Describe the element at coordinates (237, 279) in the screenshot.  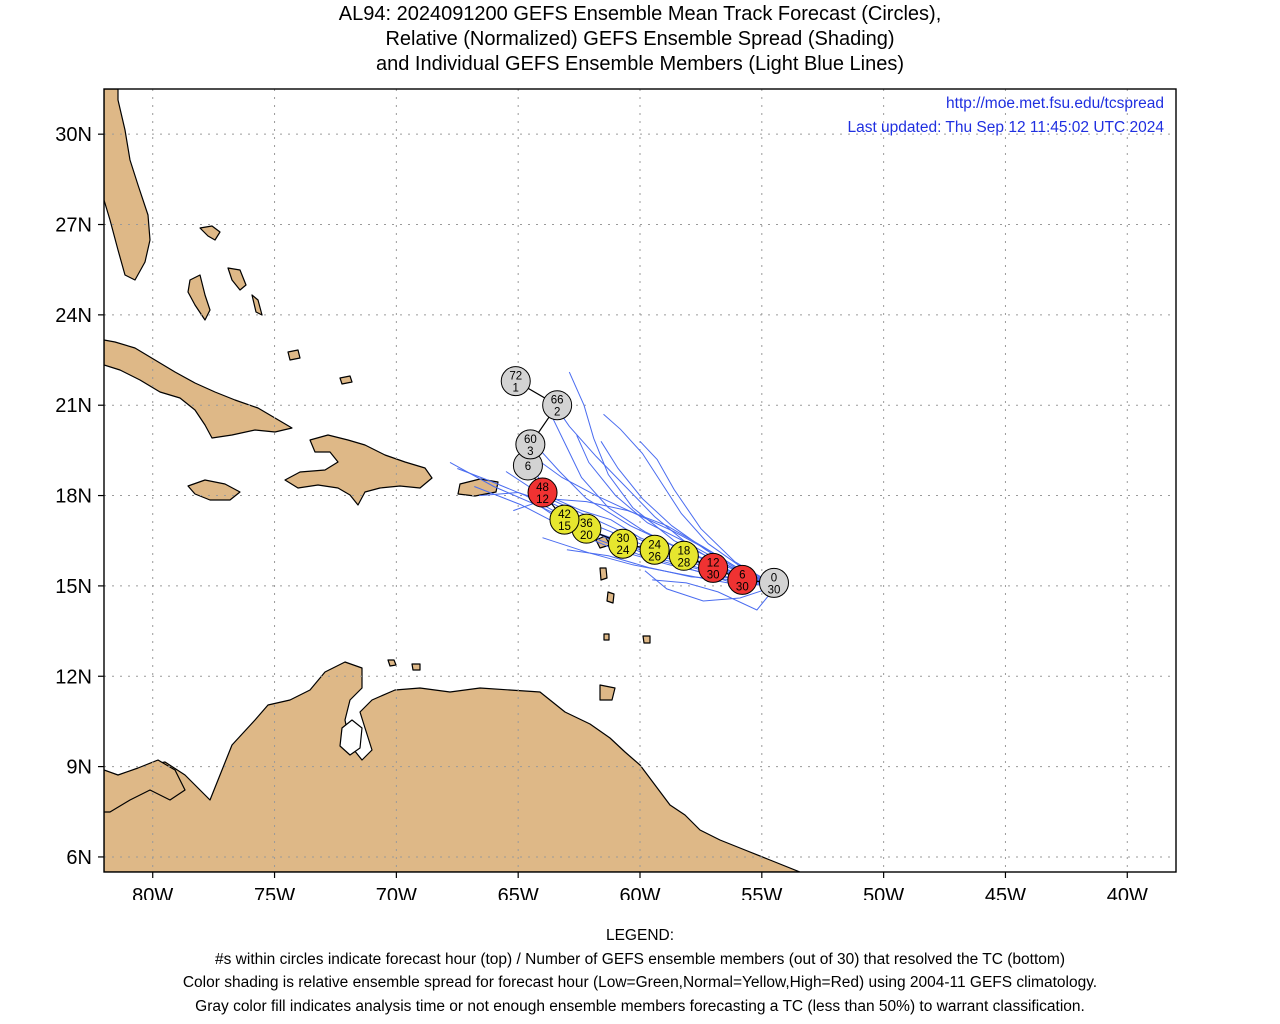
I see `bahamas-island-a` at that location.